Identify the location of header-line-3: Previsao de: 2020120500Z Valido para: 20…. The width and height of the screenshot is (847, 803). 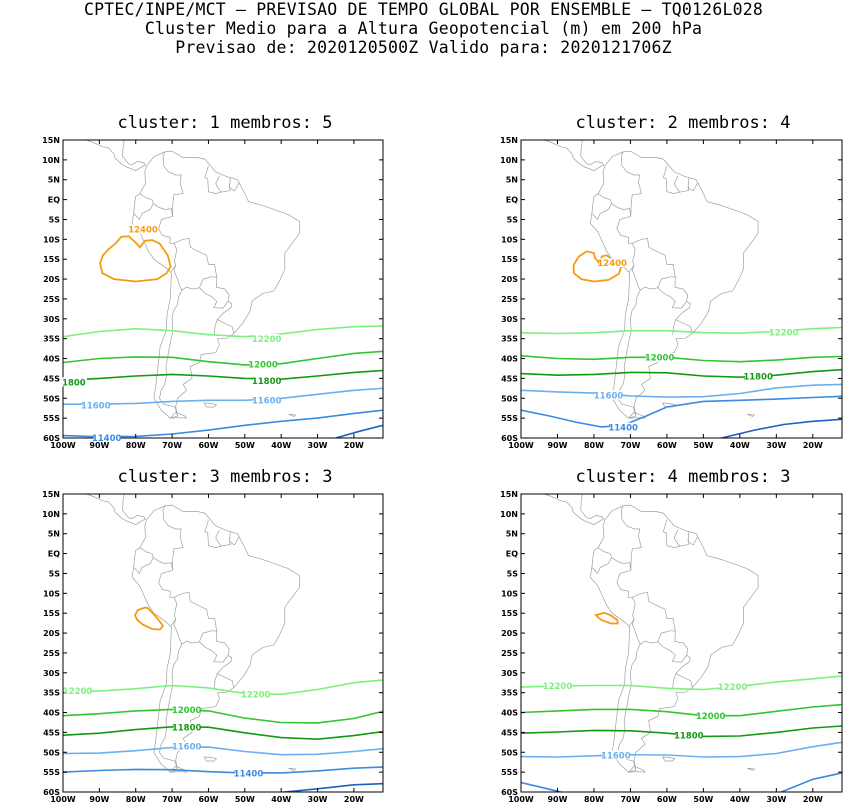
(423, 47).